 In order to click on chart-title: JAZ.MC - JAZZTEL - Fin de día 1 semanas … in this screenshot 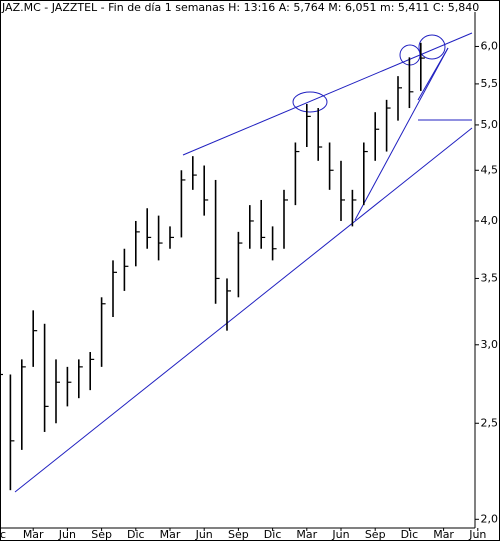, I will do `click(240, 7)`.